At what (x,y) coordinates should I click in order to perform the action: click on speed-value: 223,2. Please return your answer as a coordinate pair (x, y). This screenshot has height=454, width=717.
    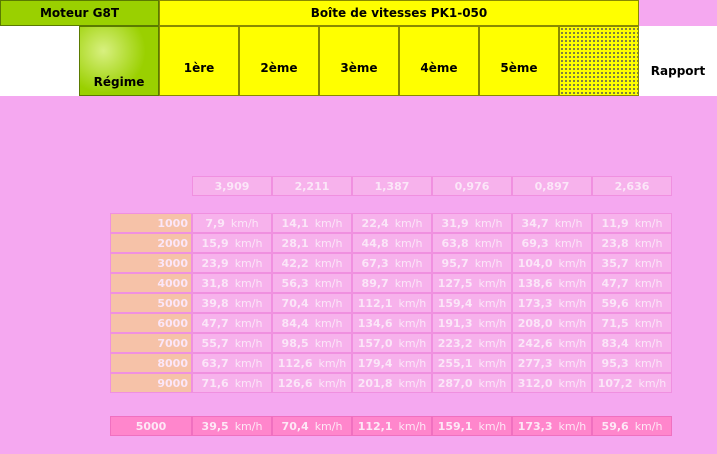
    Looking at the image, I should click on (455, 343).